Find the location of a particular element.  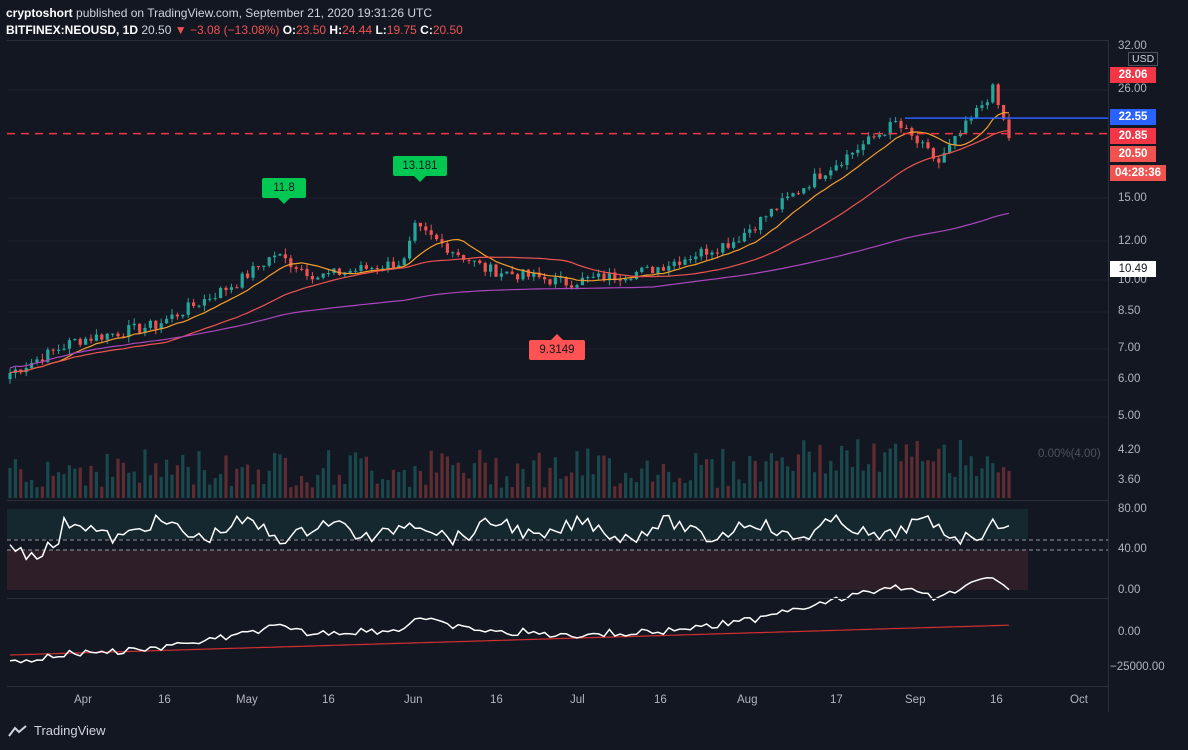

volume-ma-label: 0.00%(4.00) is located at coordinates (1069, 454).